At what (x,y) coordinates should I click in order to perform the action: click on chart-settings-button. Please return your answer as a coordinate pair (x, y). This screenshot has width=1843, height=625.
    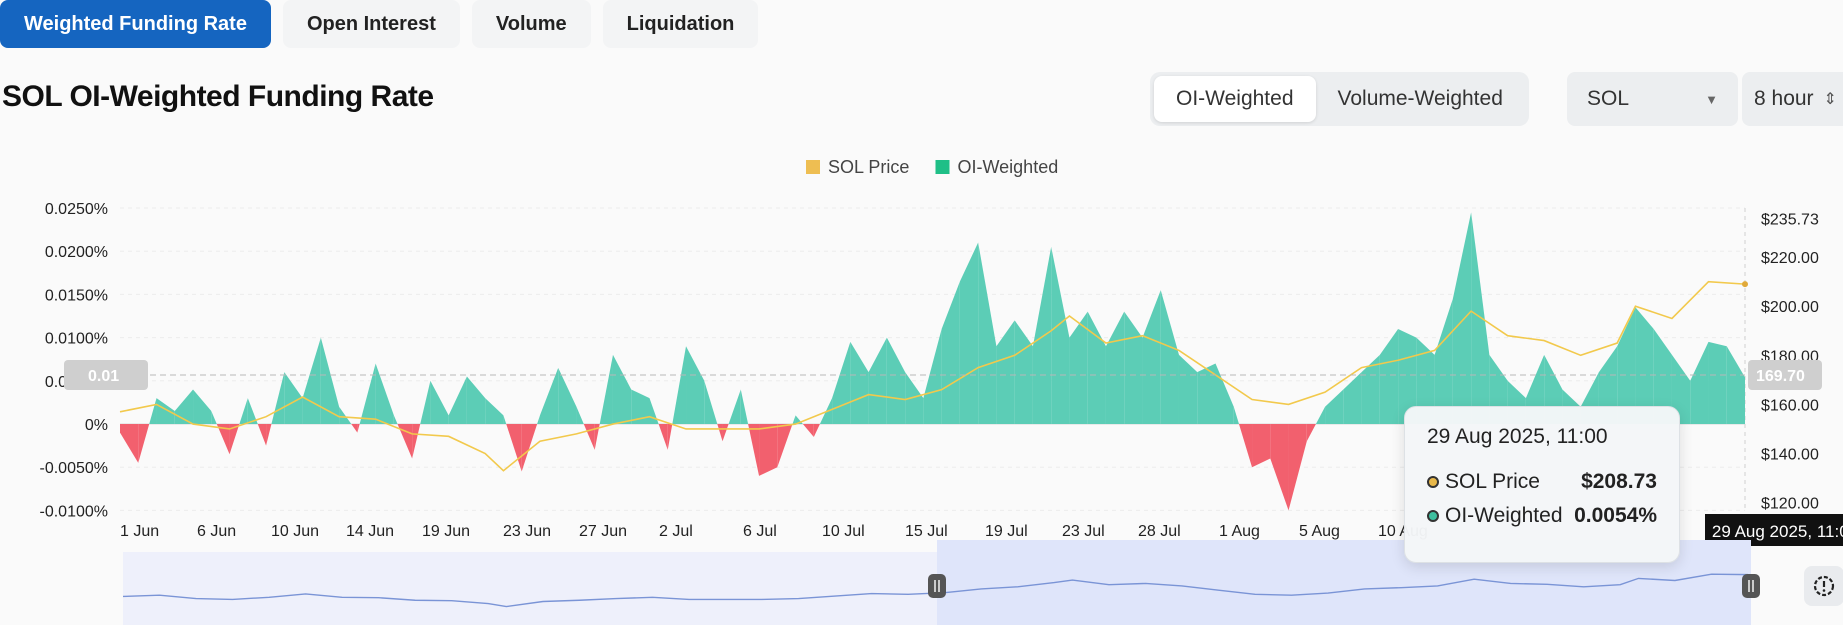
    Looking at the image, I should click on (1823, 586).